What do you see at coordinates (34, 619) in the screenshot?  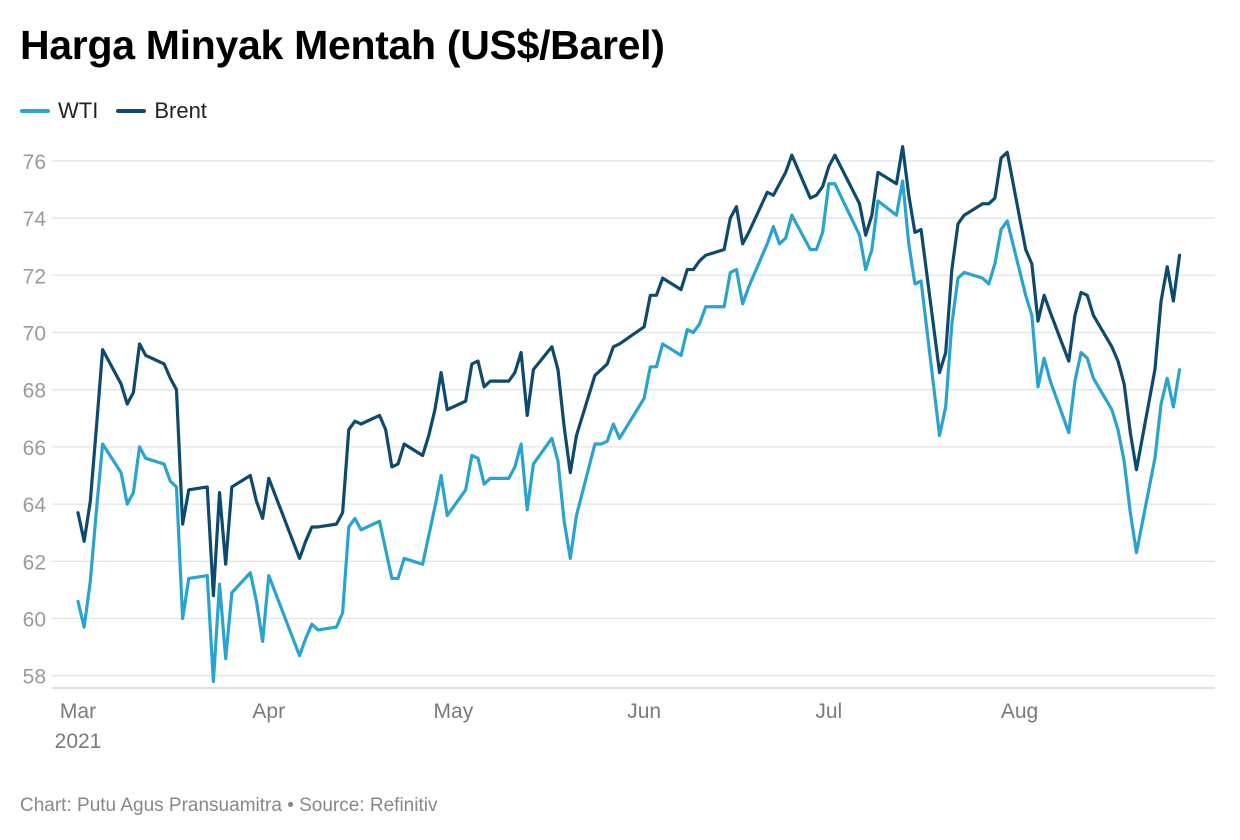 I see `y-tick-label: 60` at bounding box center [34, 619].